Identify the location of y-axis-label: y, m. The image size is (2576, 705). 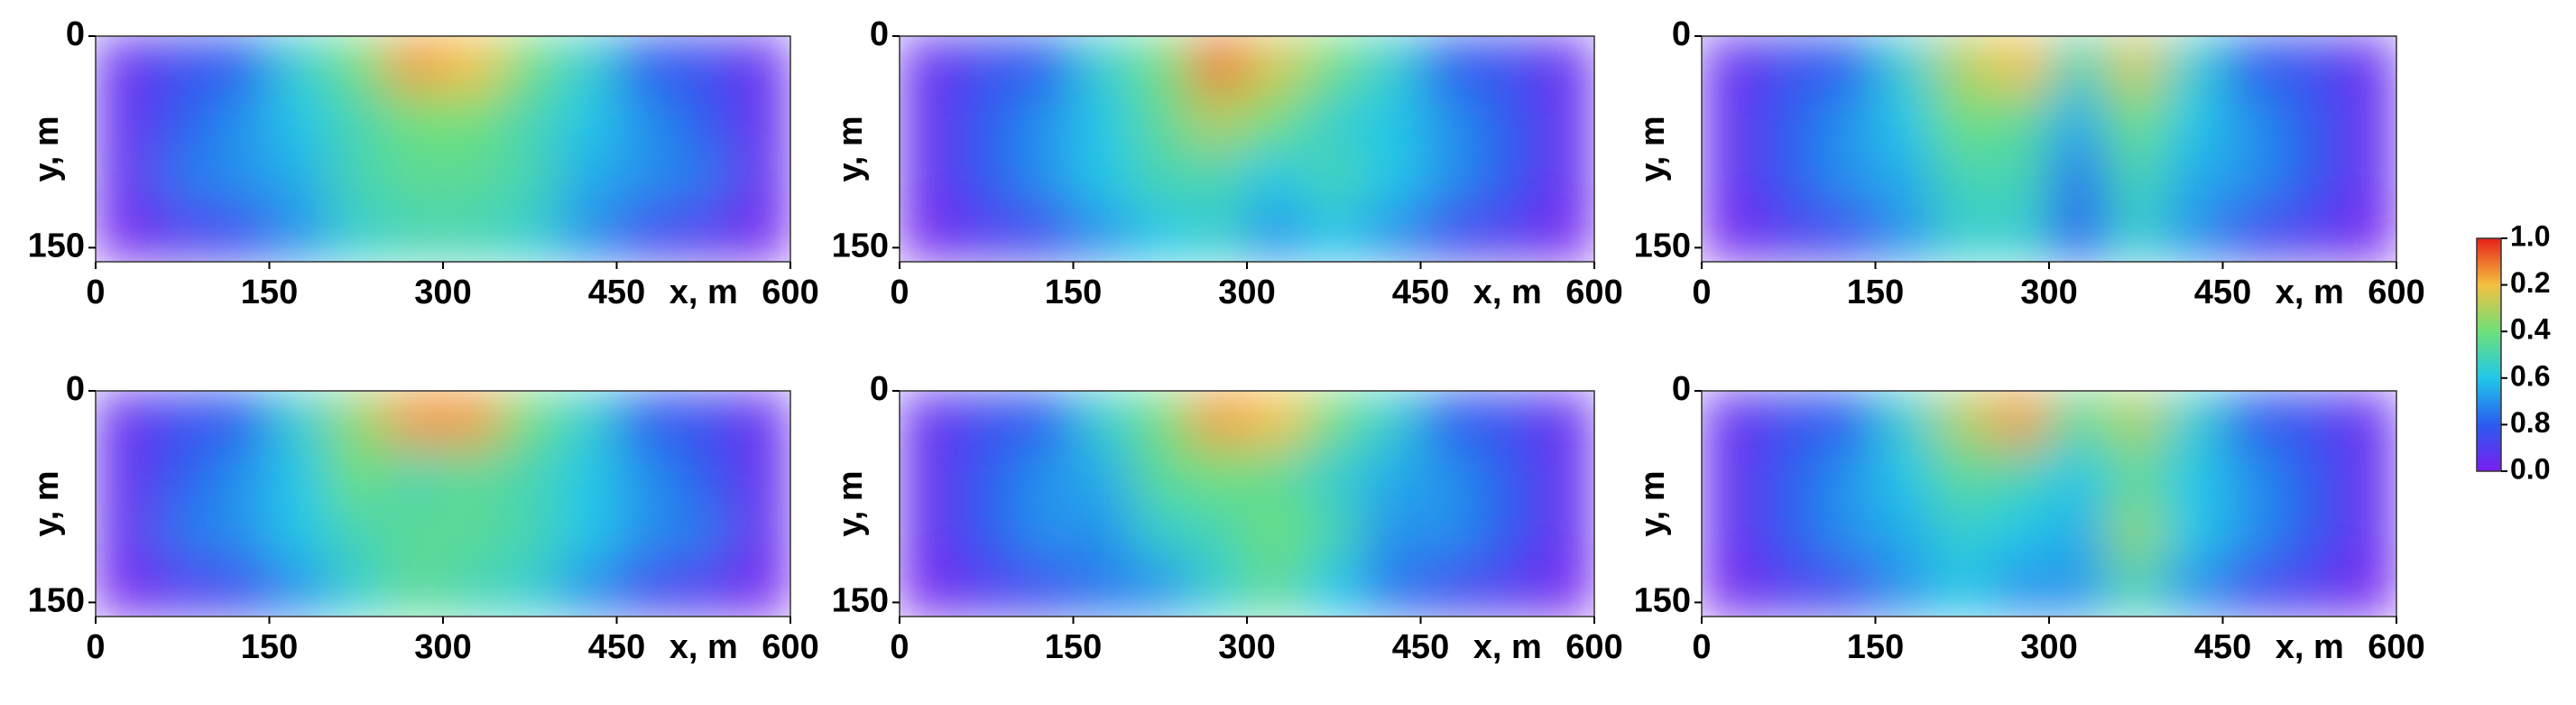
(47, 503).